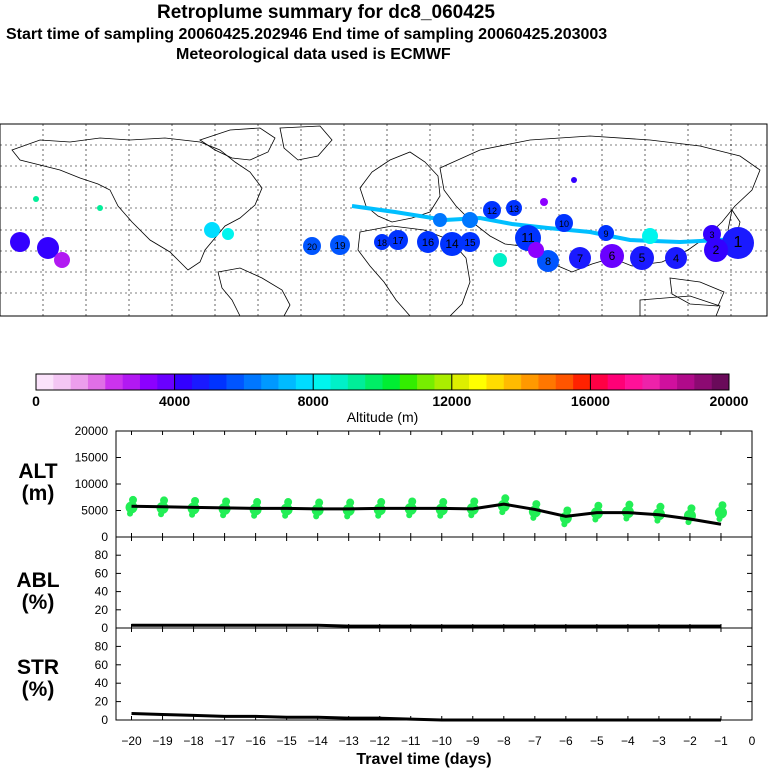 Image resolution: width=768 pixels, height=768 pixels. Describe the element at coordinates (383, 417) in the screenshot. I see `colorbar-label: Altitude (m)` at that location.